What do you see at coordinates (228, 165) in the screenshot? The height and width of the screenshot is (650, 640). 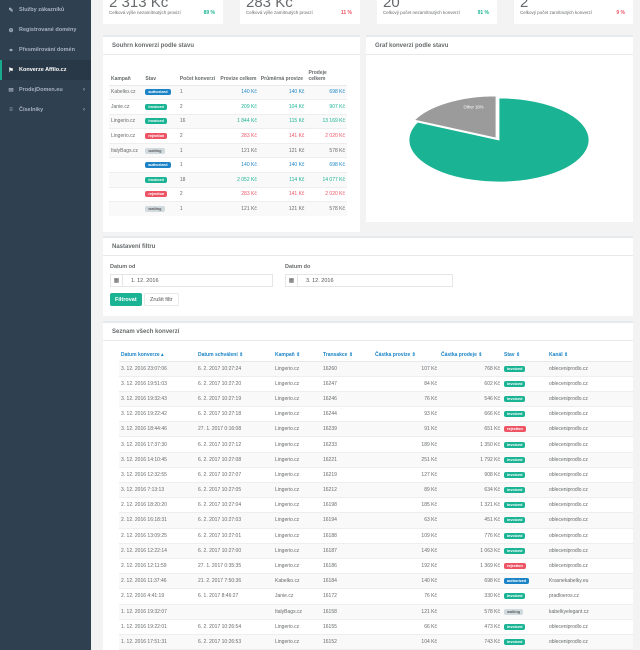 I see `summary-row: authorized 1 140 Kč 140 Kč 698 Kč` at bounding box center [228, 165].